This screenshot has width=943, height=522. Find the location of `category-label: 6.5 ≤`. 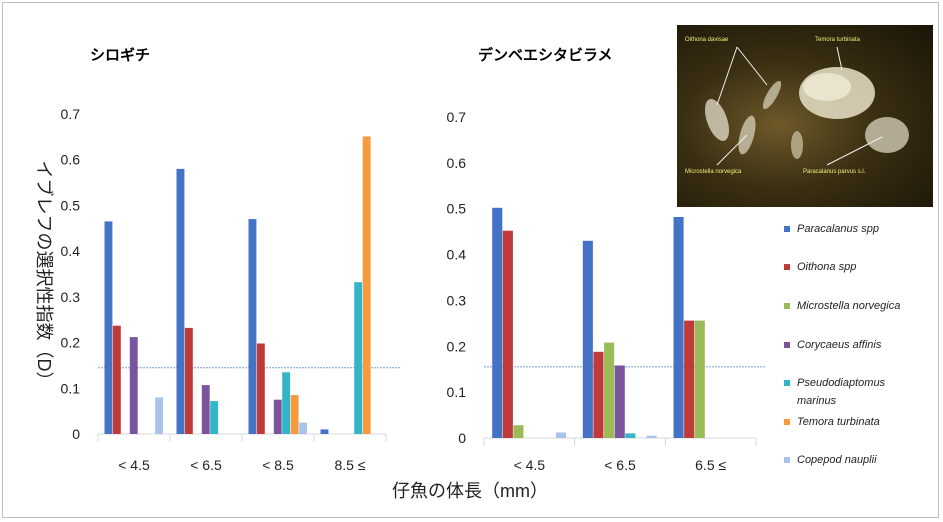

category-label: 6.5 ≤ is located at coordinates (710, 465).